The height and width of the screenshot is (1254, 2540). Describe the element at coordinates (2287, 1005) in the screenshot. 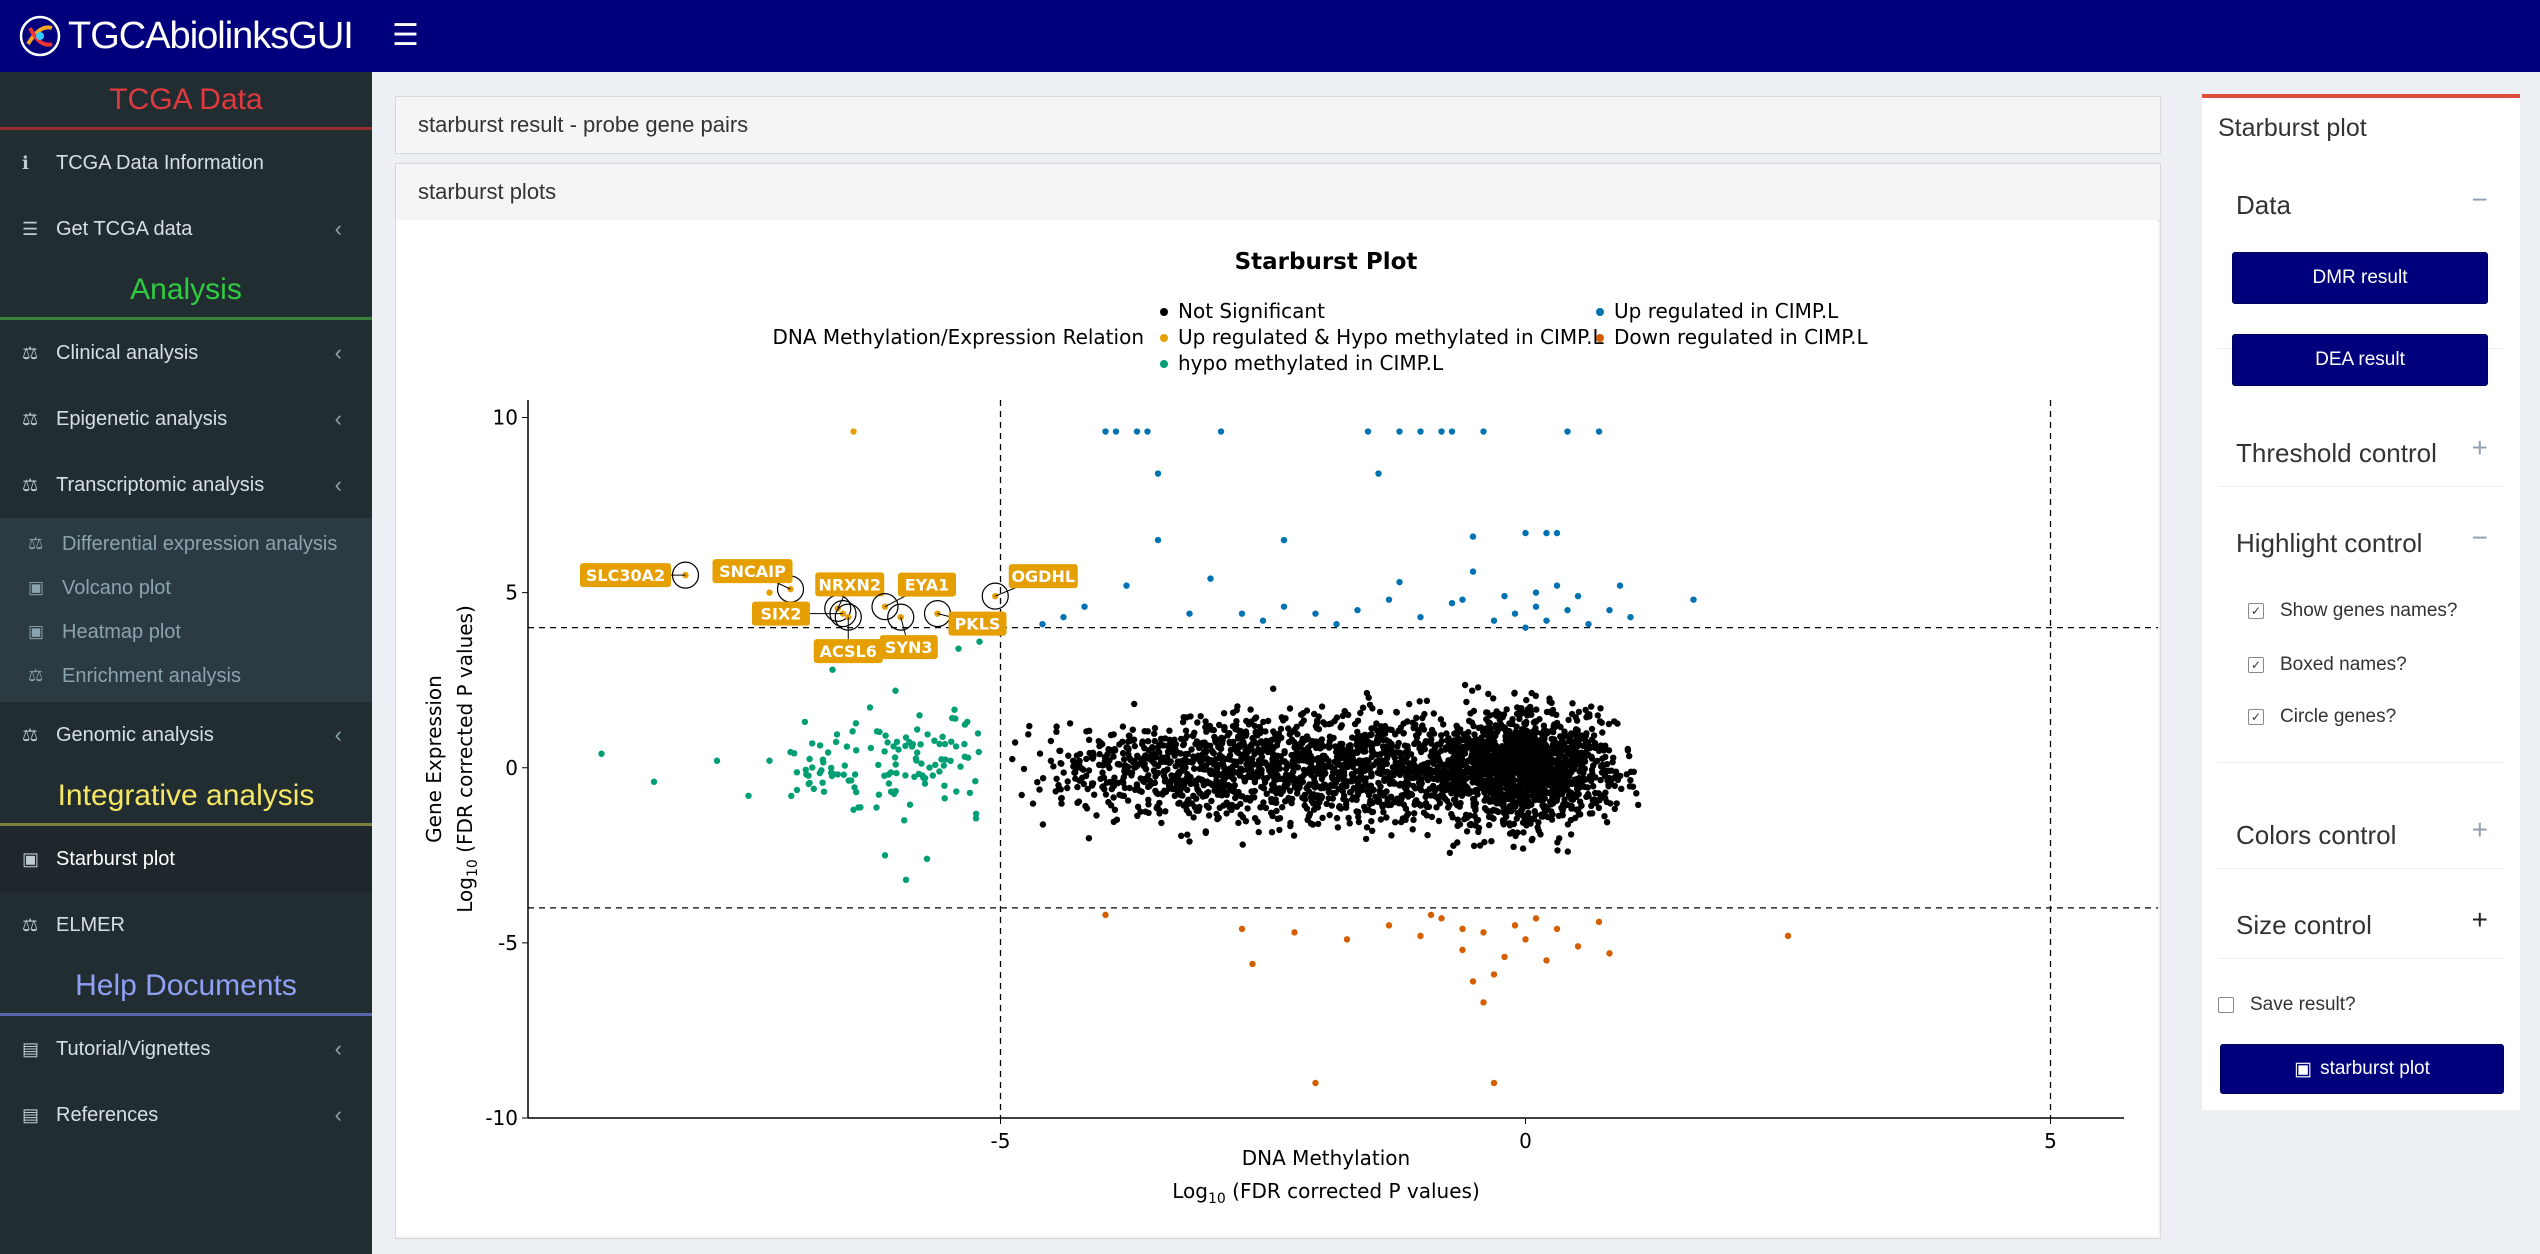

I see `save-result-checkbox: Save result?` at that location.